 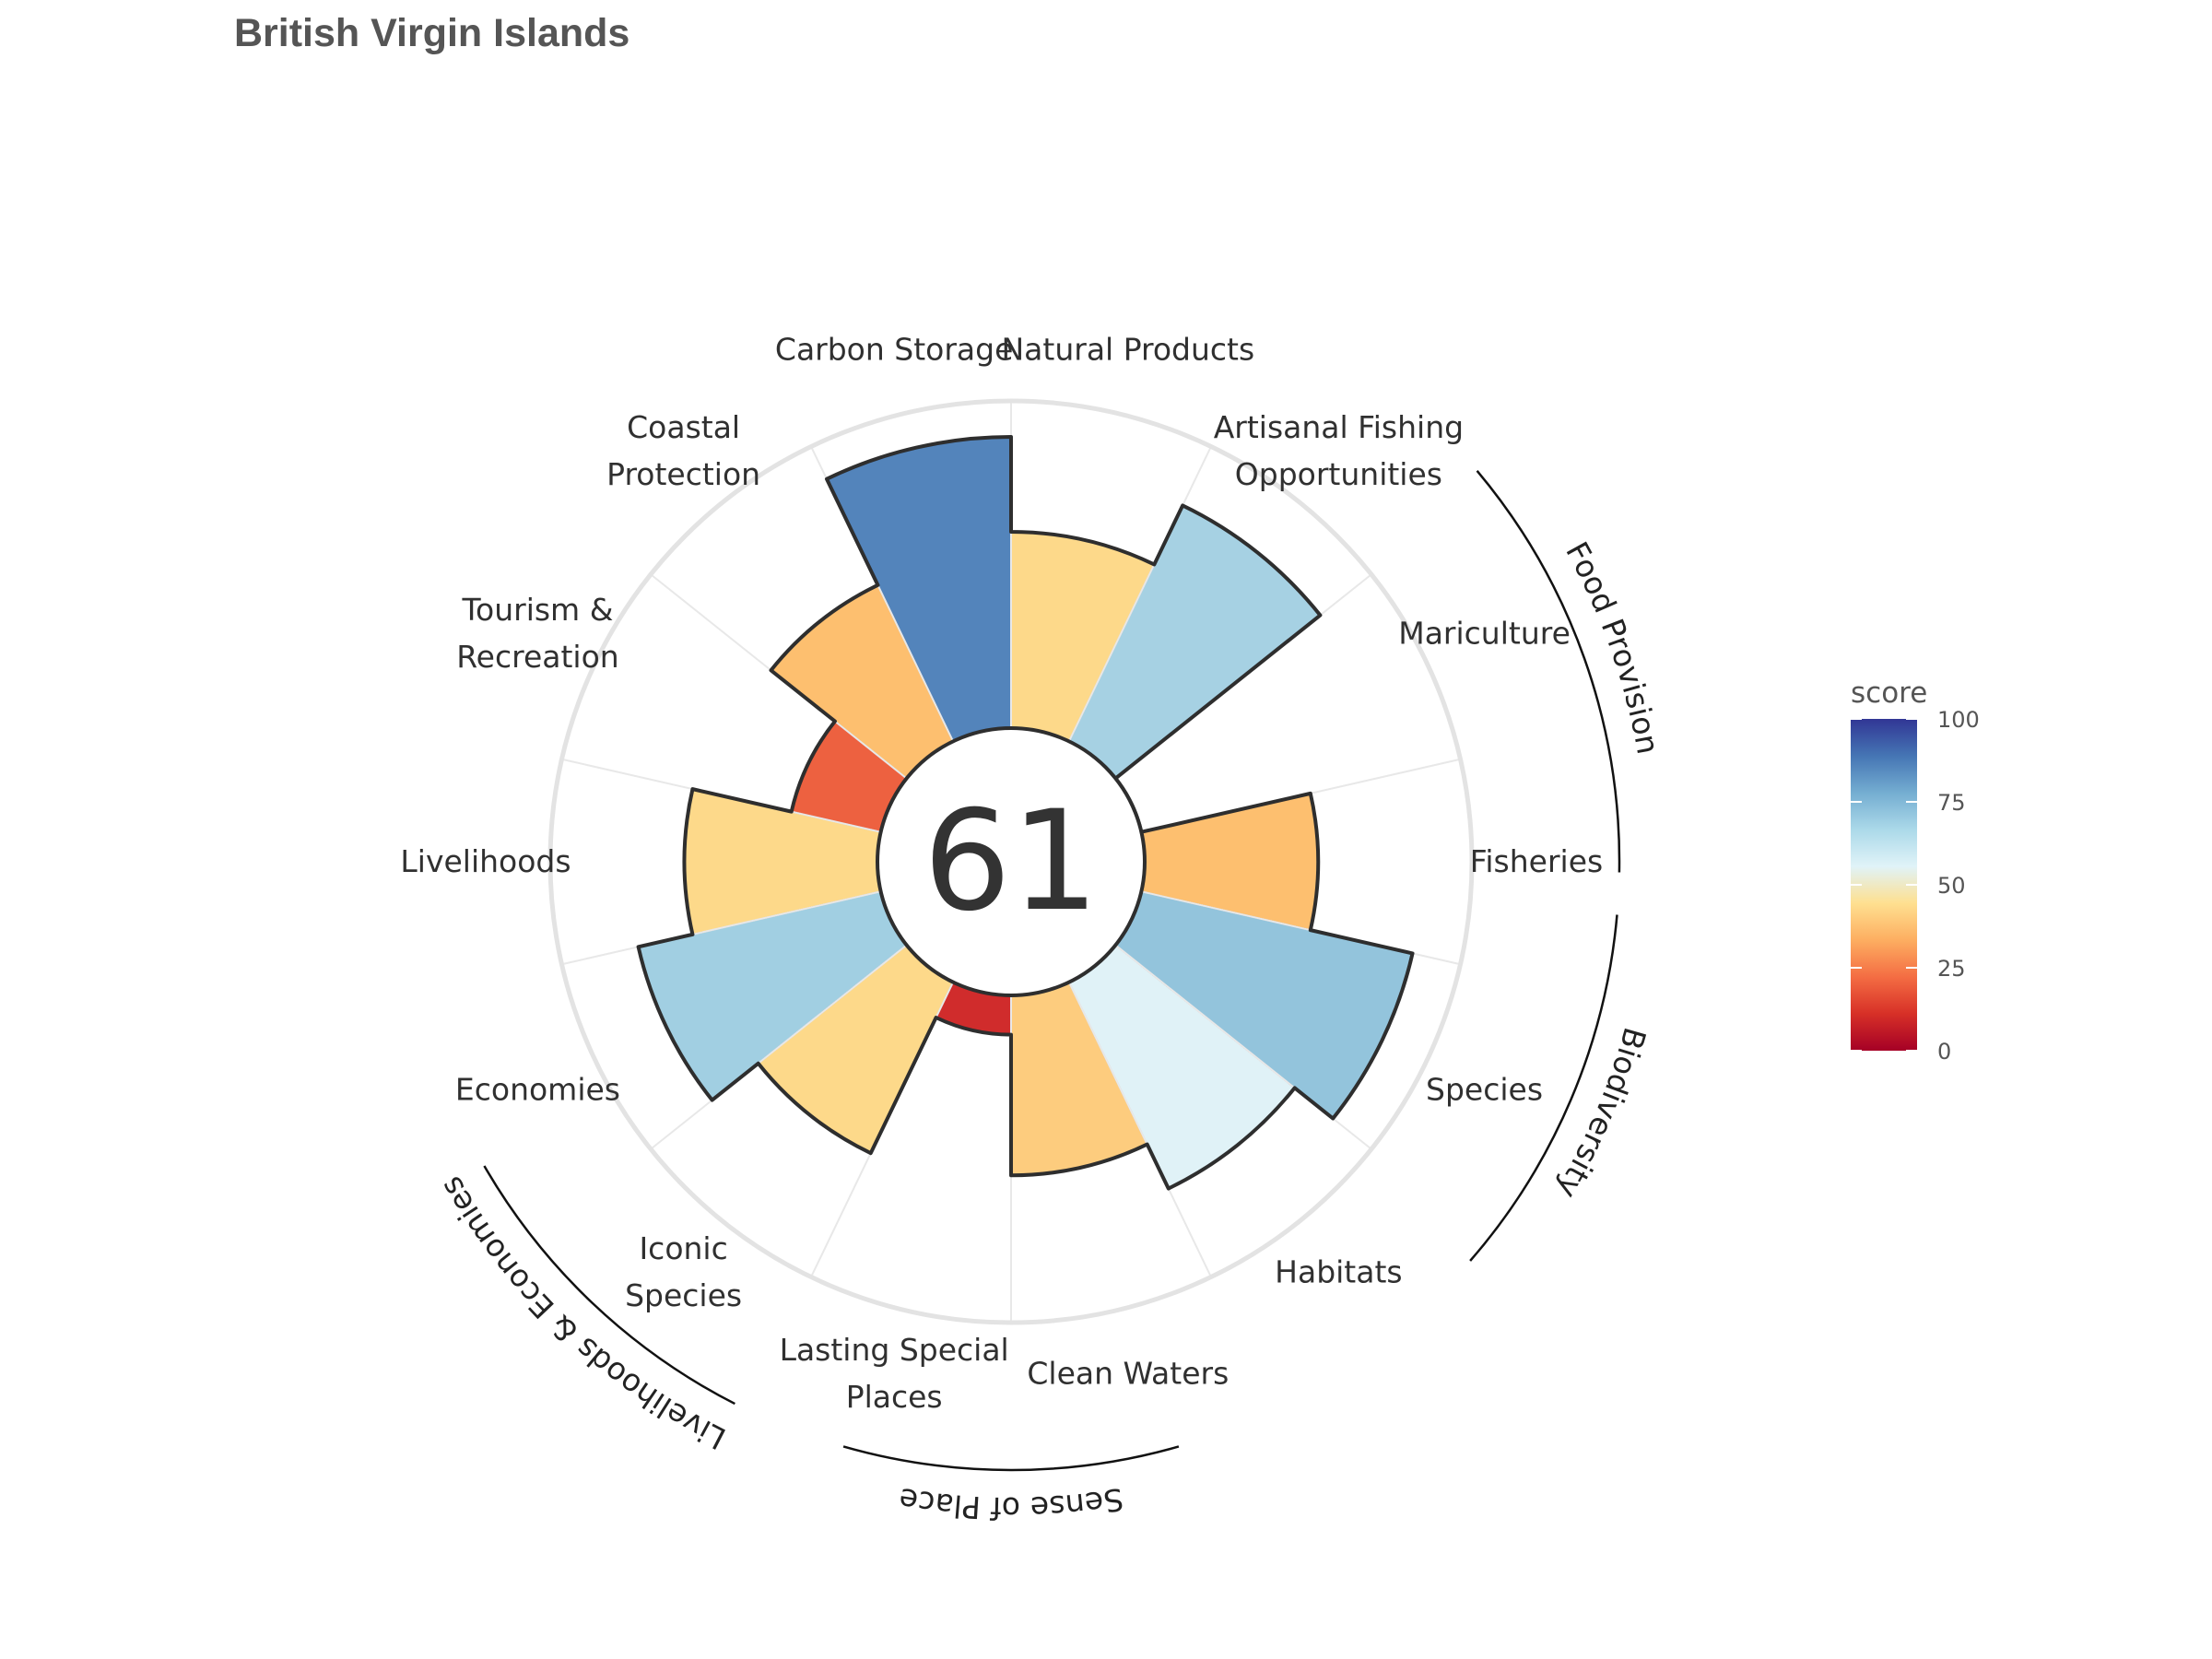 I want to click on legend-tick-label: 75, so click(x=1951, y=803).